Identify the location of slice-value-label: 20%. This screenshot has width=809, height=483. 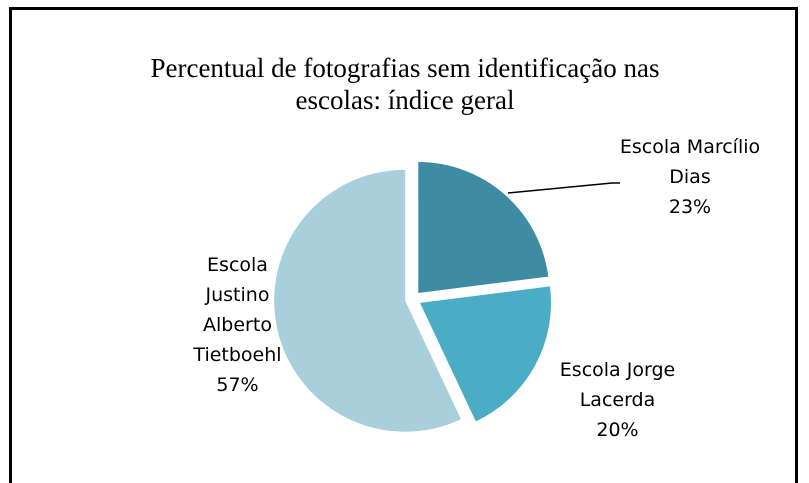
(617, 430).